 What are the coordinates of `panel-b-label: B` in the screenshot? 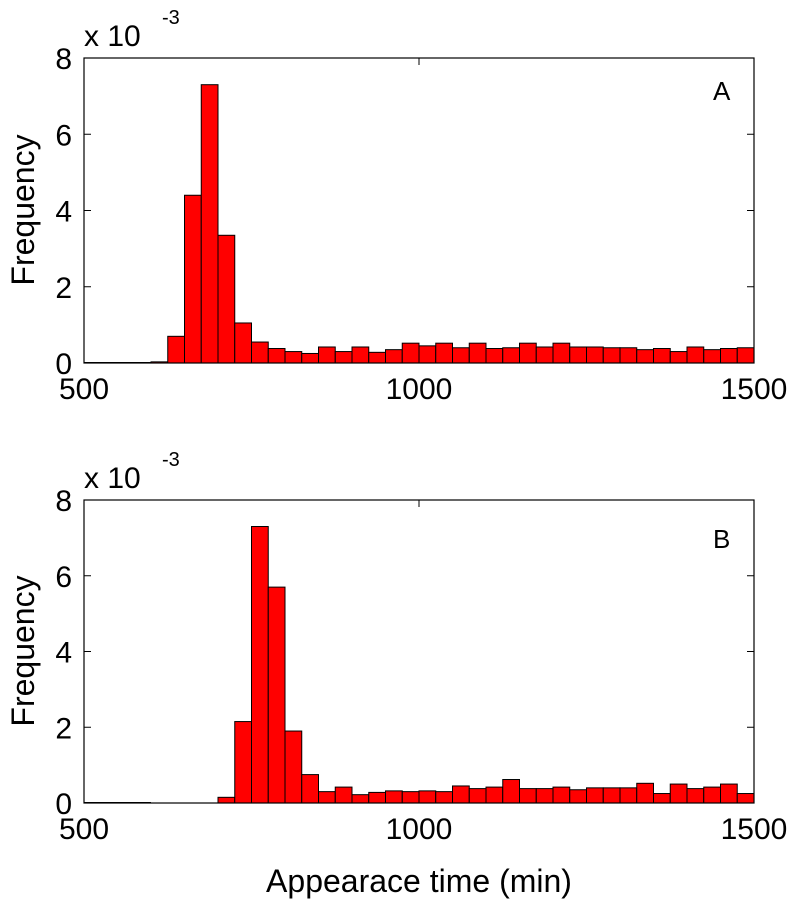 It's located at (721, 539).